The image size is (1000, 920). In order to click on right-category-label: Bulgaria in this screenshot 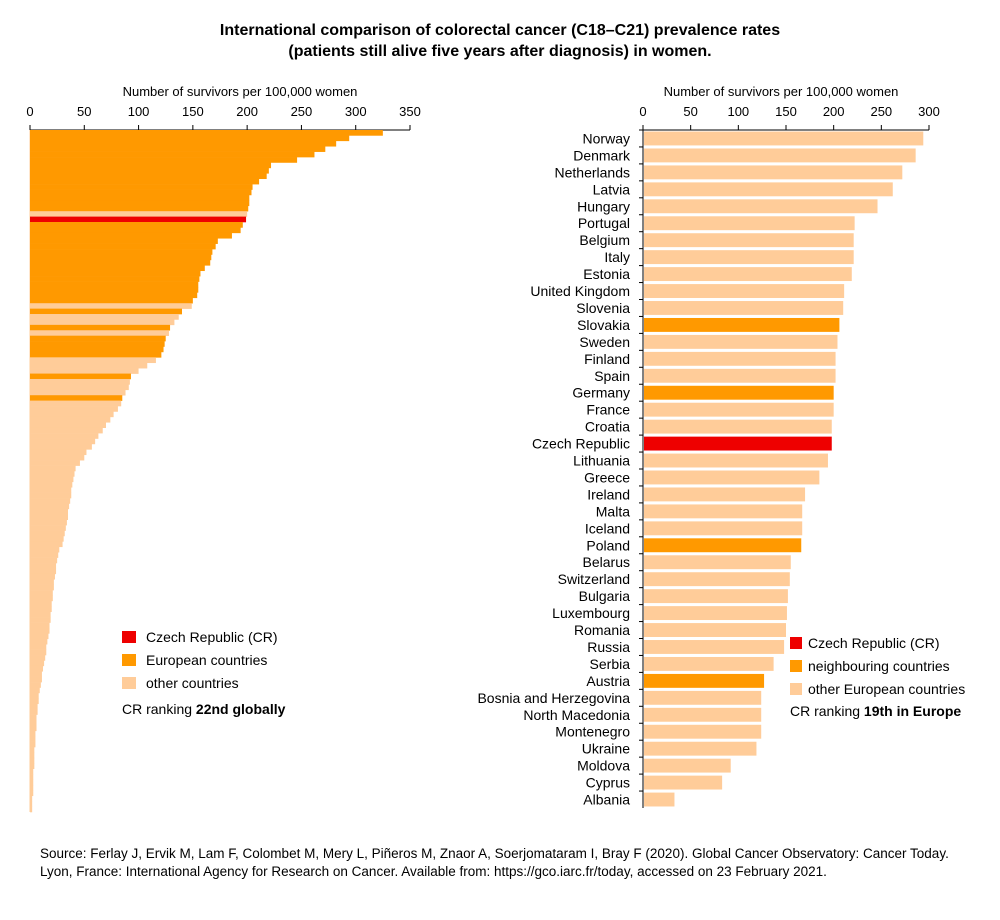, I will do `click(605, 596)`.